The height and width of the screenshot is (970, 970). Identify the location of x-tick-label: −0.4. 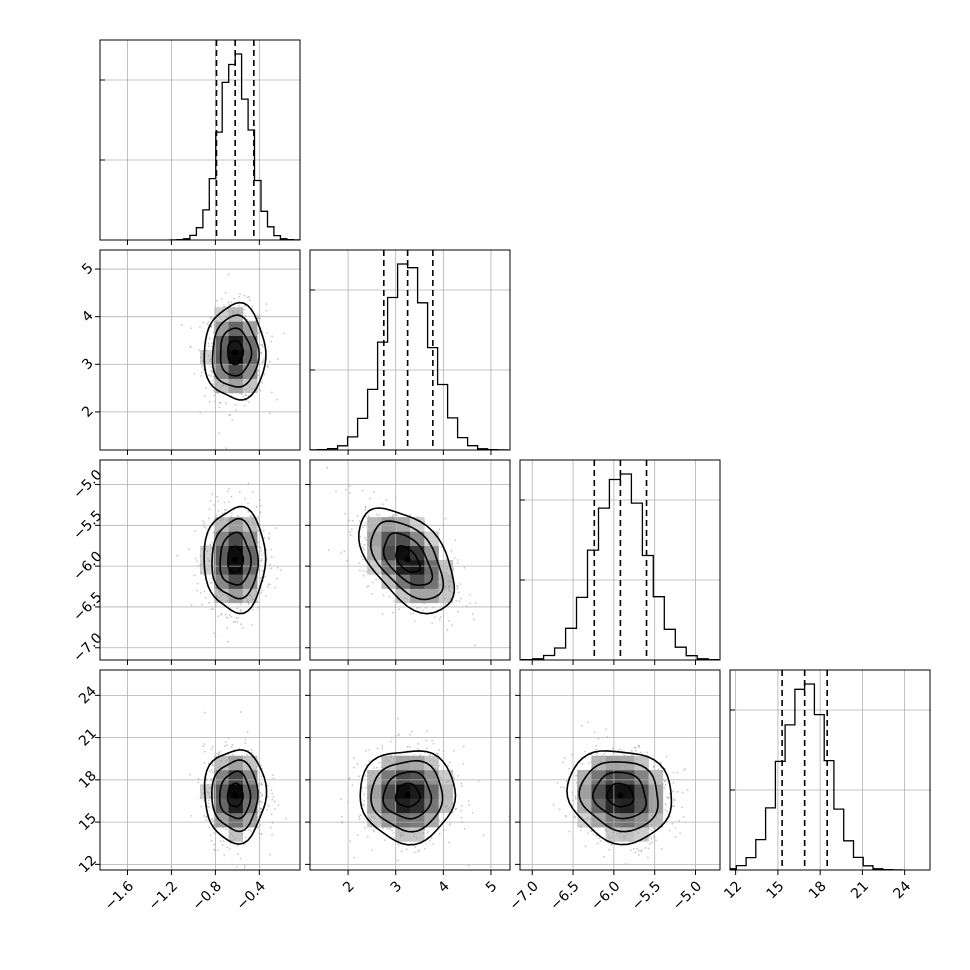
(251, 895).